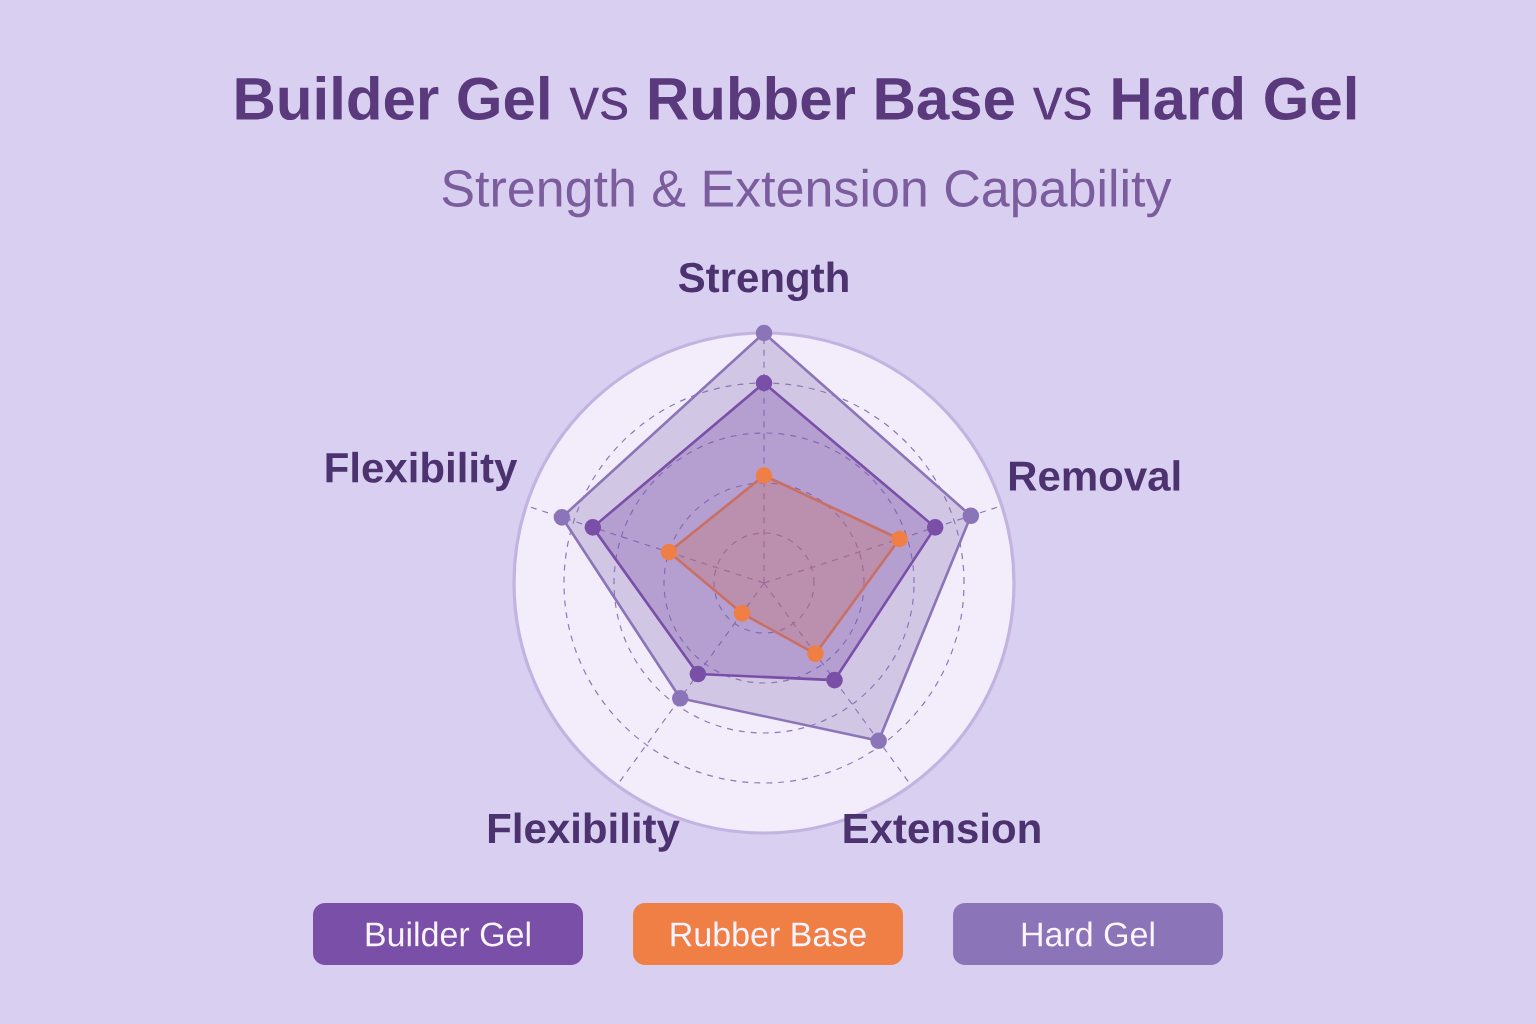 This screenshot has height=1024, width=1536. What do you see at coordinates (768, 934) in the screenshot?
I see `text: Rubber Base` at bounding box center [768, 934].